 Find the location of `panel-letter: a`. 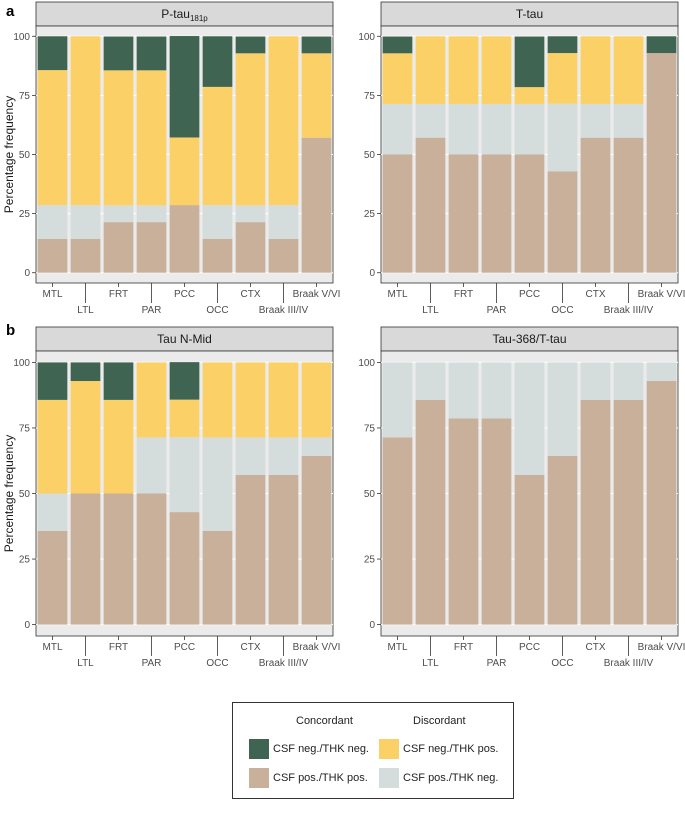

panel-letter: a is located at coordinates (10, 11).